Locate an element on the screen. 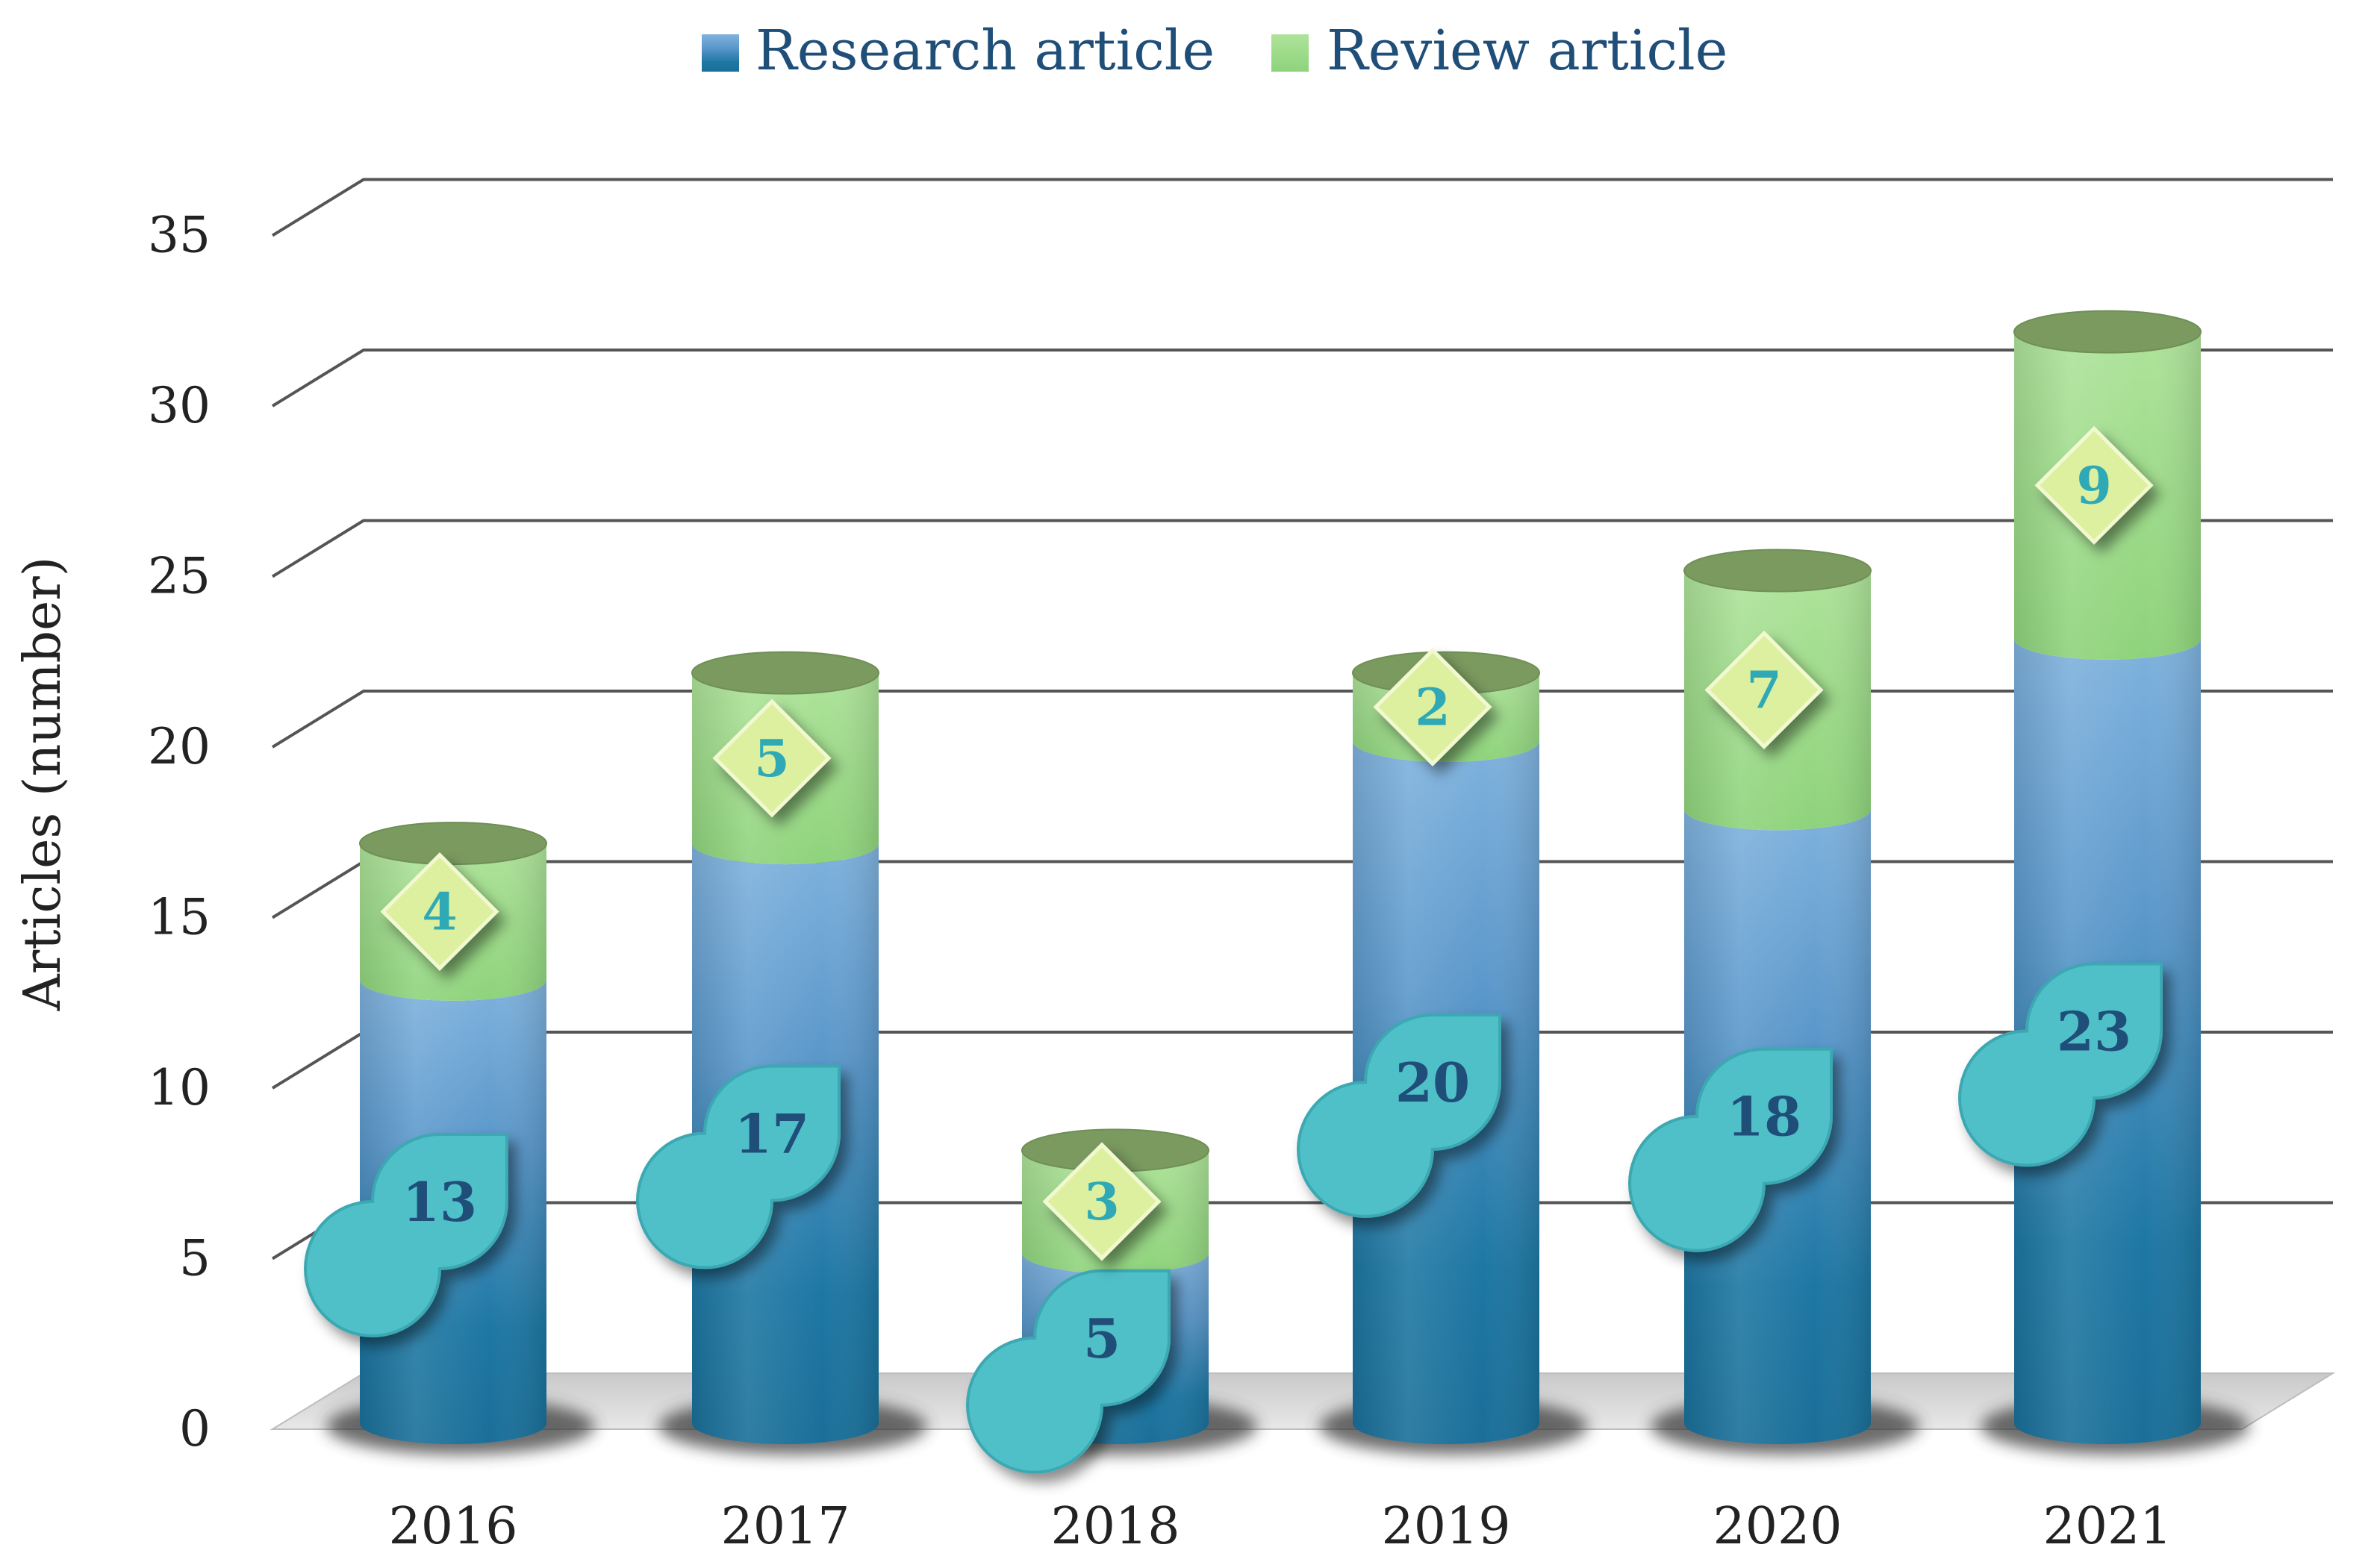 This screenshot has height=1568, width=2371. data-label-review-text: 9 is located at coordinates (2093, 486).